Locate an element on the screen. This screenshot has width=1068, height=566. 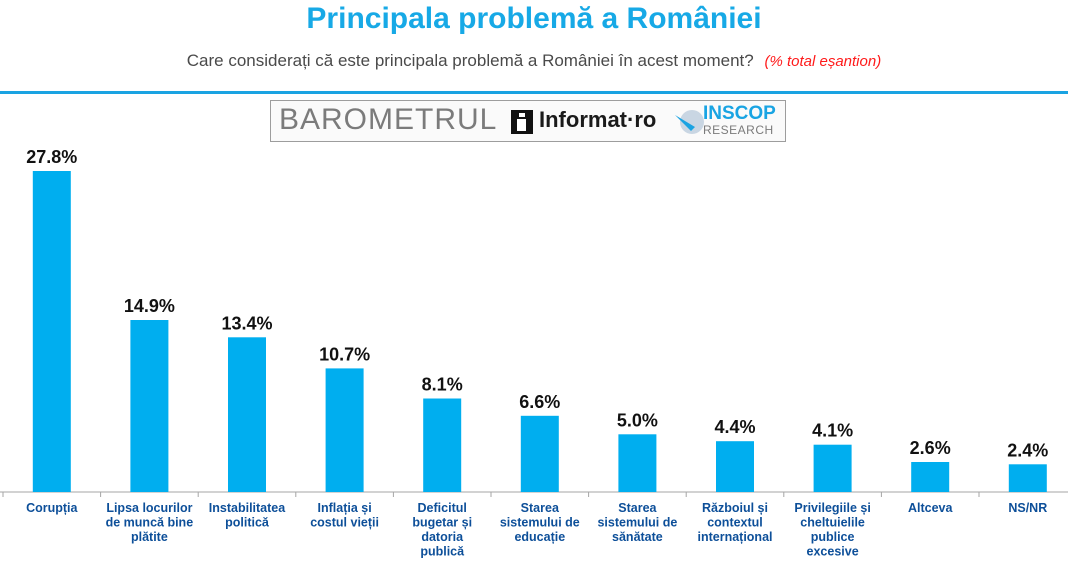
category-label-line: Corupția is located at coordinates (52, 508).